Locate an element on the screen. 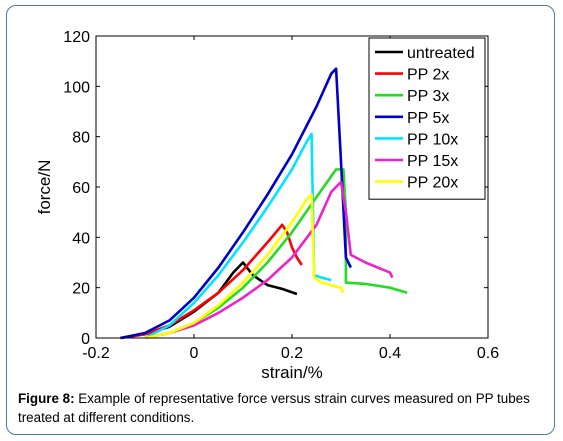 The width and height of the screenshot is (563, 441). legend-label: untreated is located at coordinates (441, 53).